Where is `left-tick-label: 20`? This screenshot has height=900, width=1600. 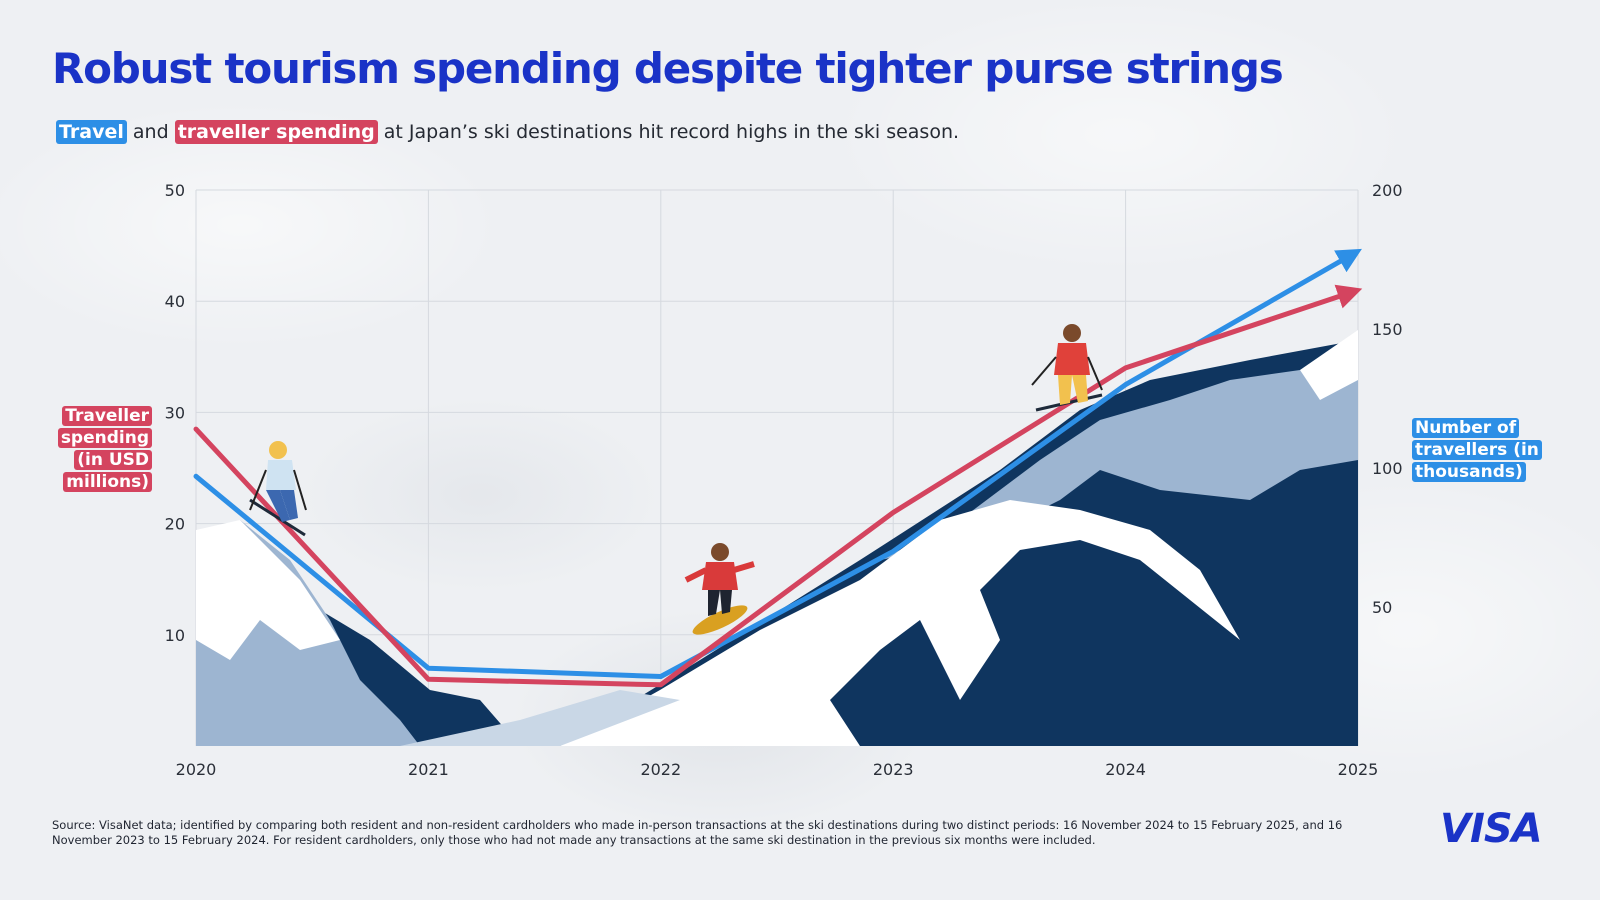
left-tick-label: 20 is located at coordinates (175, 524).